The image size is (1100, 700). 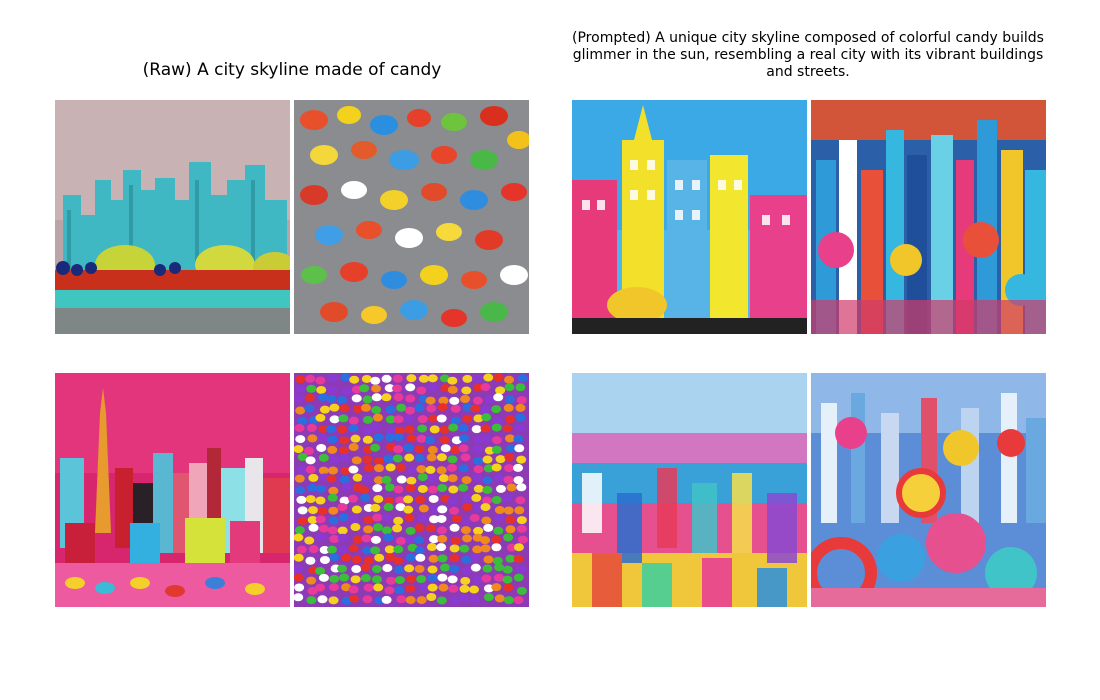 I want to click on raw-panel-title: (Raw) A city skyline made of candy, so click(x=292, y=70).